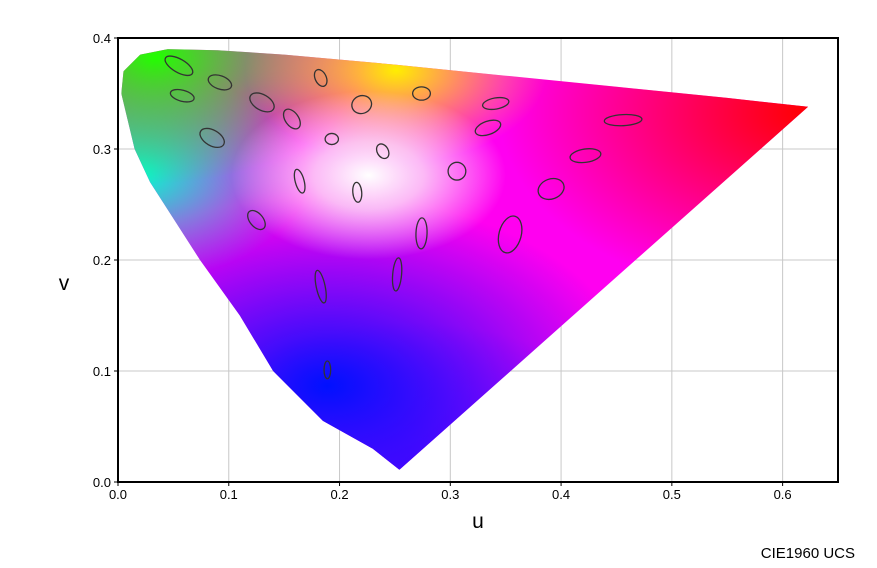 The image size is (877, 568). What do you see at coordinates (102, 482) in the screenshot?
I see `y-tick-label: 0.0` at bounding box center [102, 482].